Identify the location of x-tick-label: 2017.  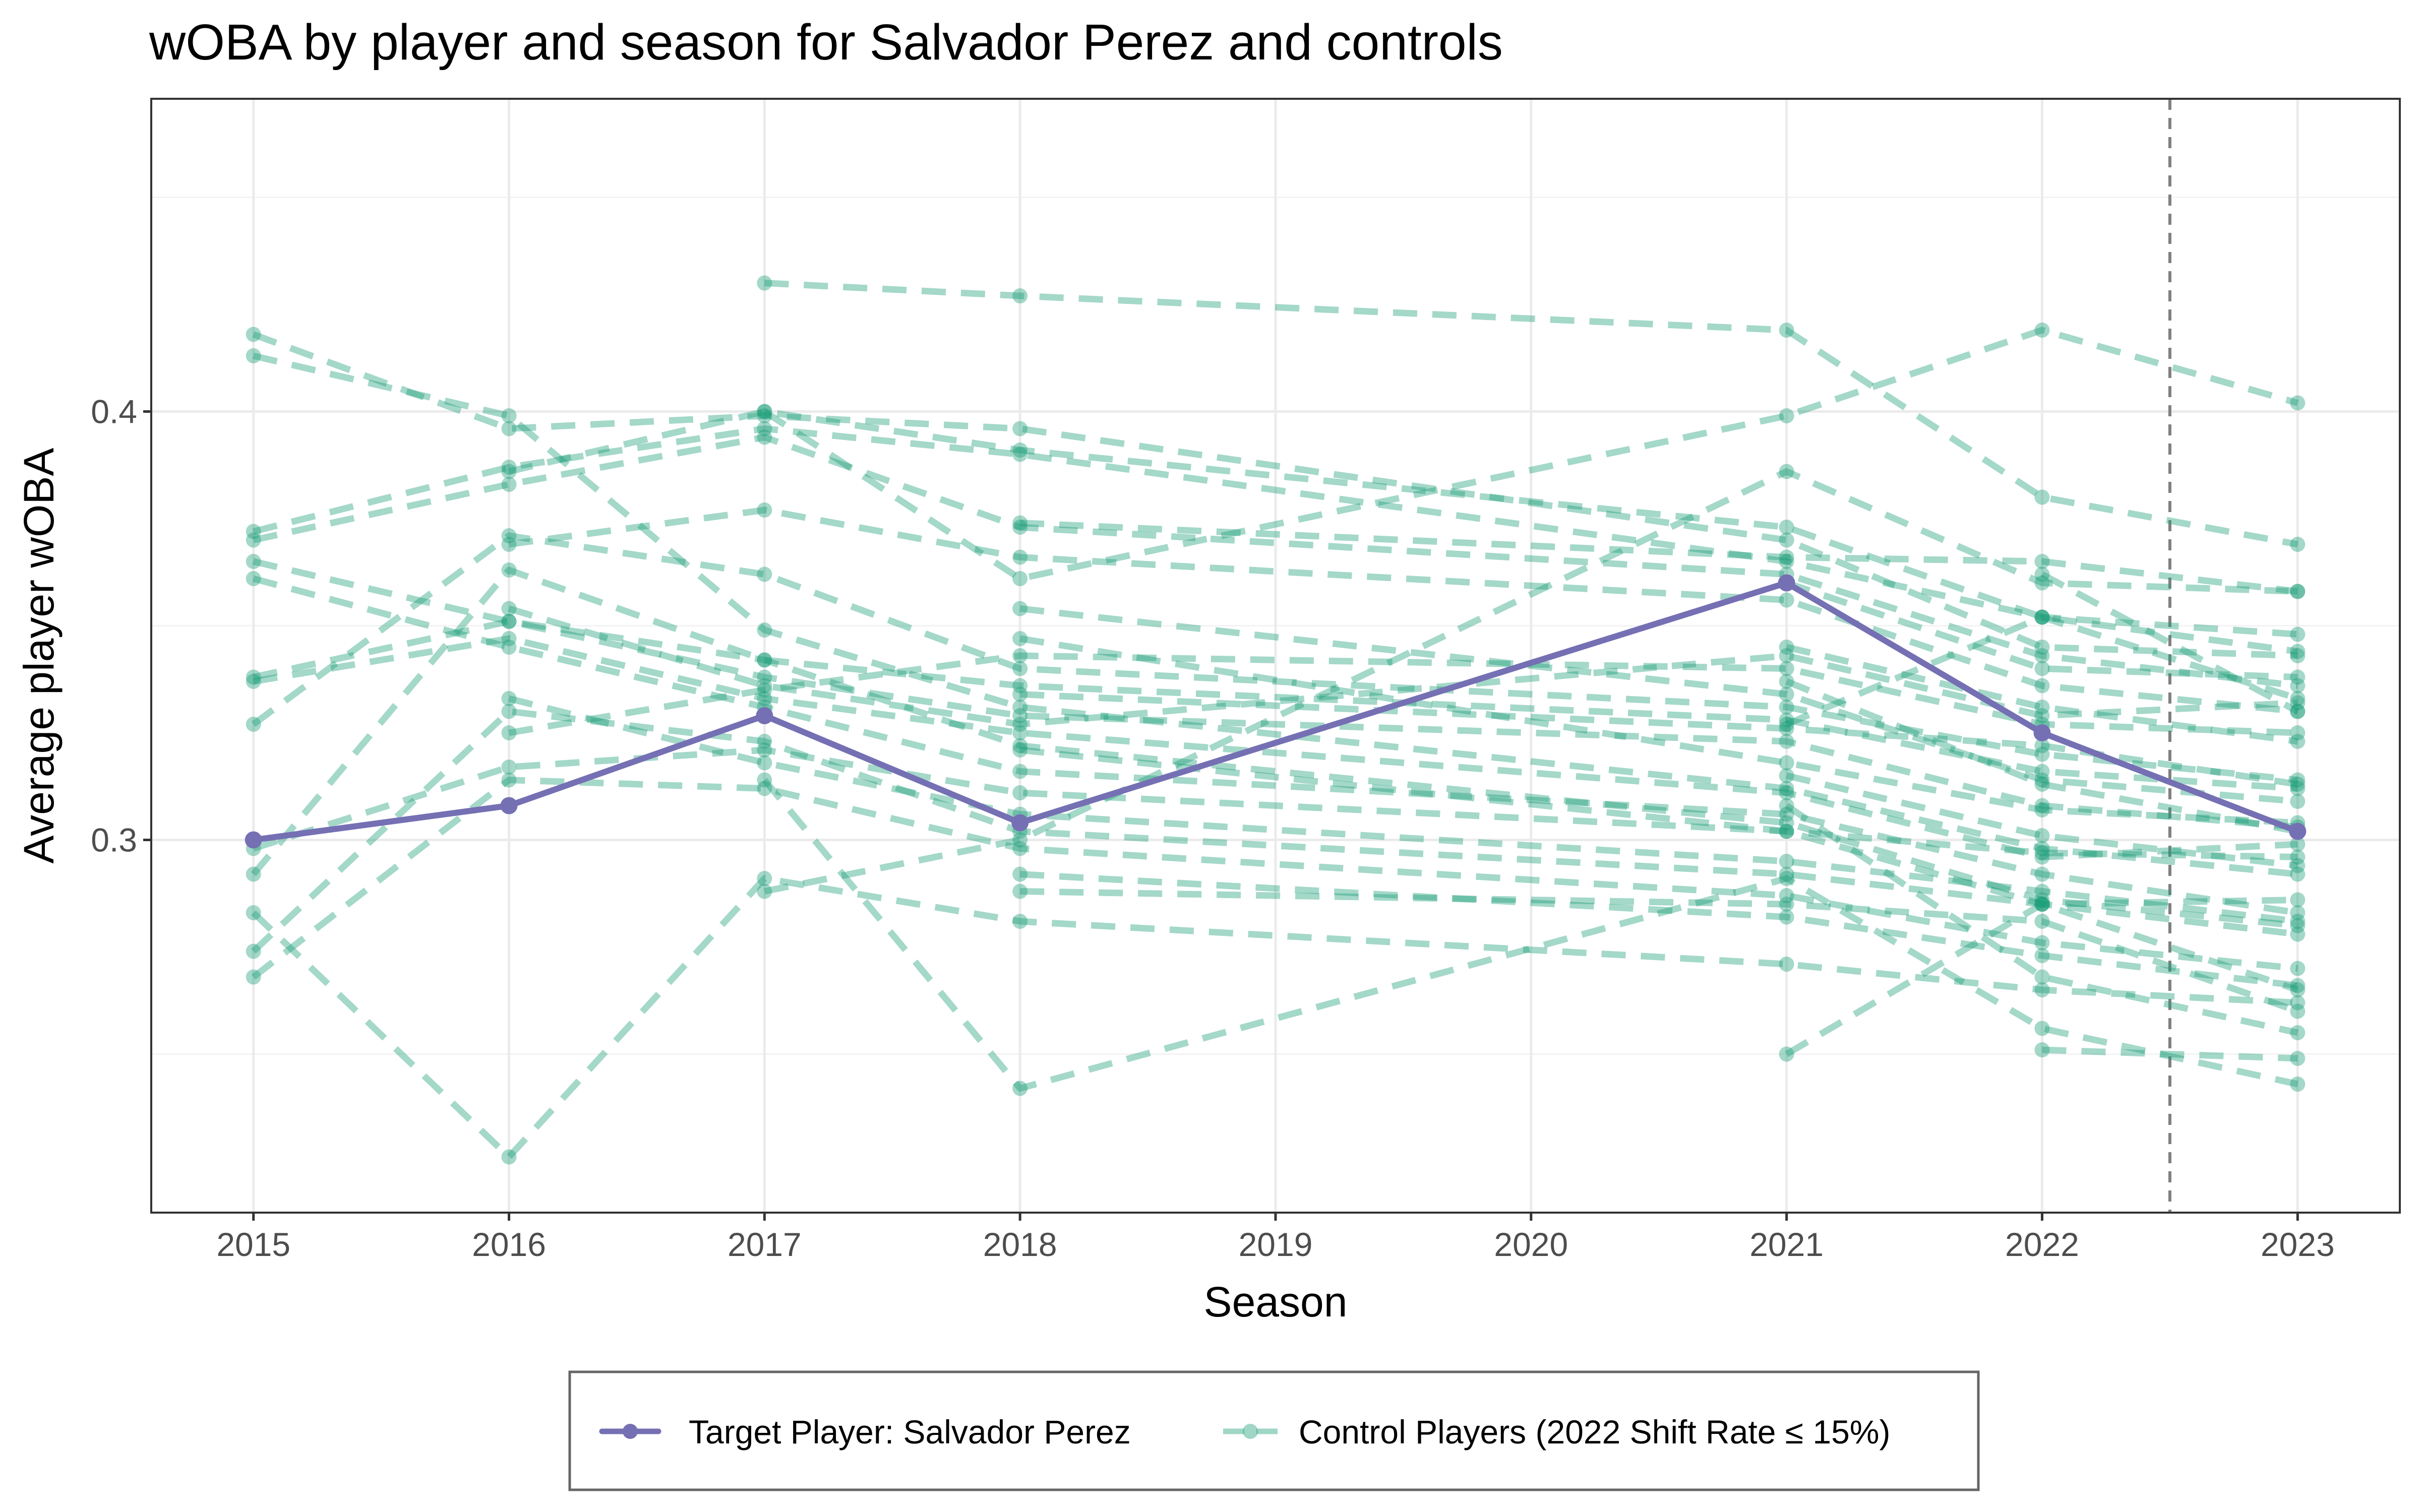
(765, 1244).